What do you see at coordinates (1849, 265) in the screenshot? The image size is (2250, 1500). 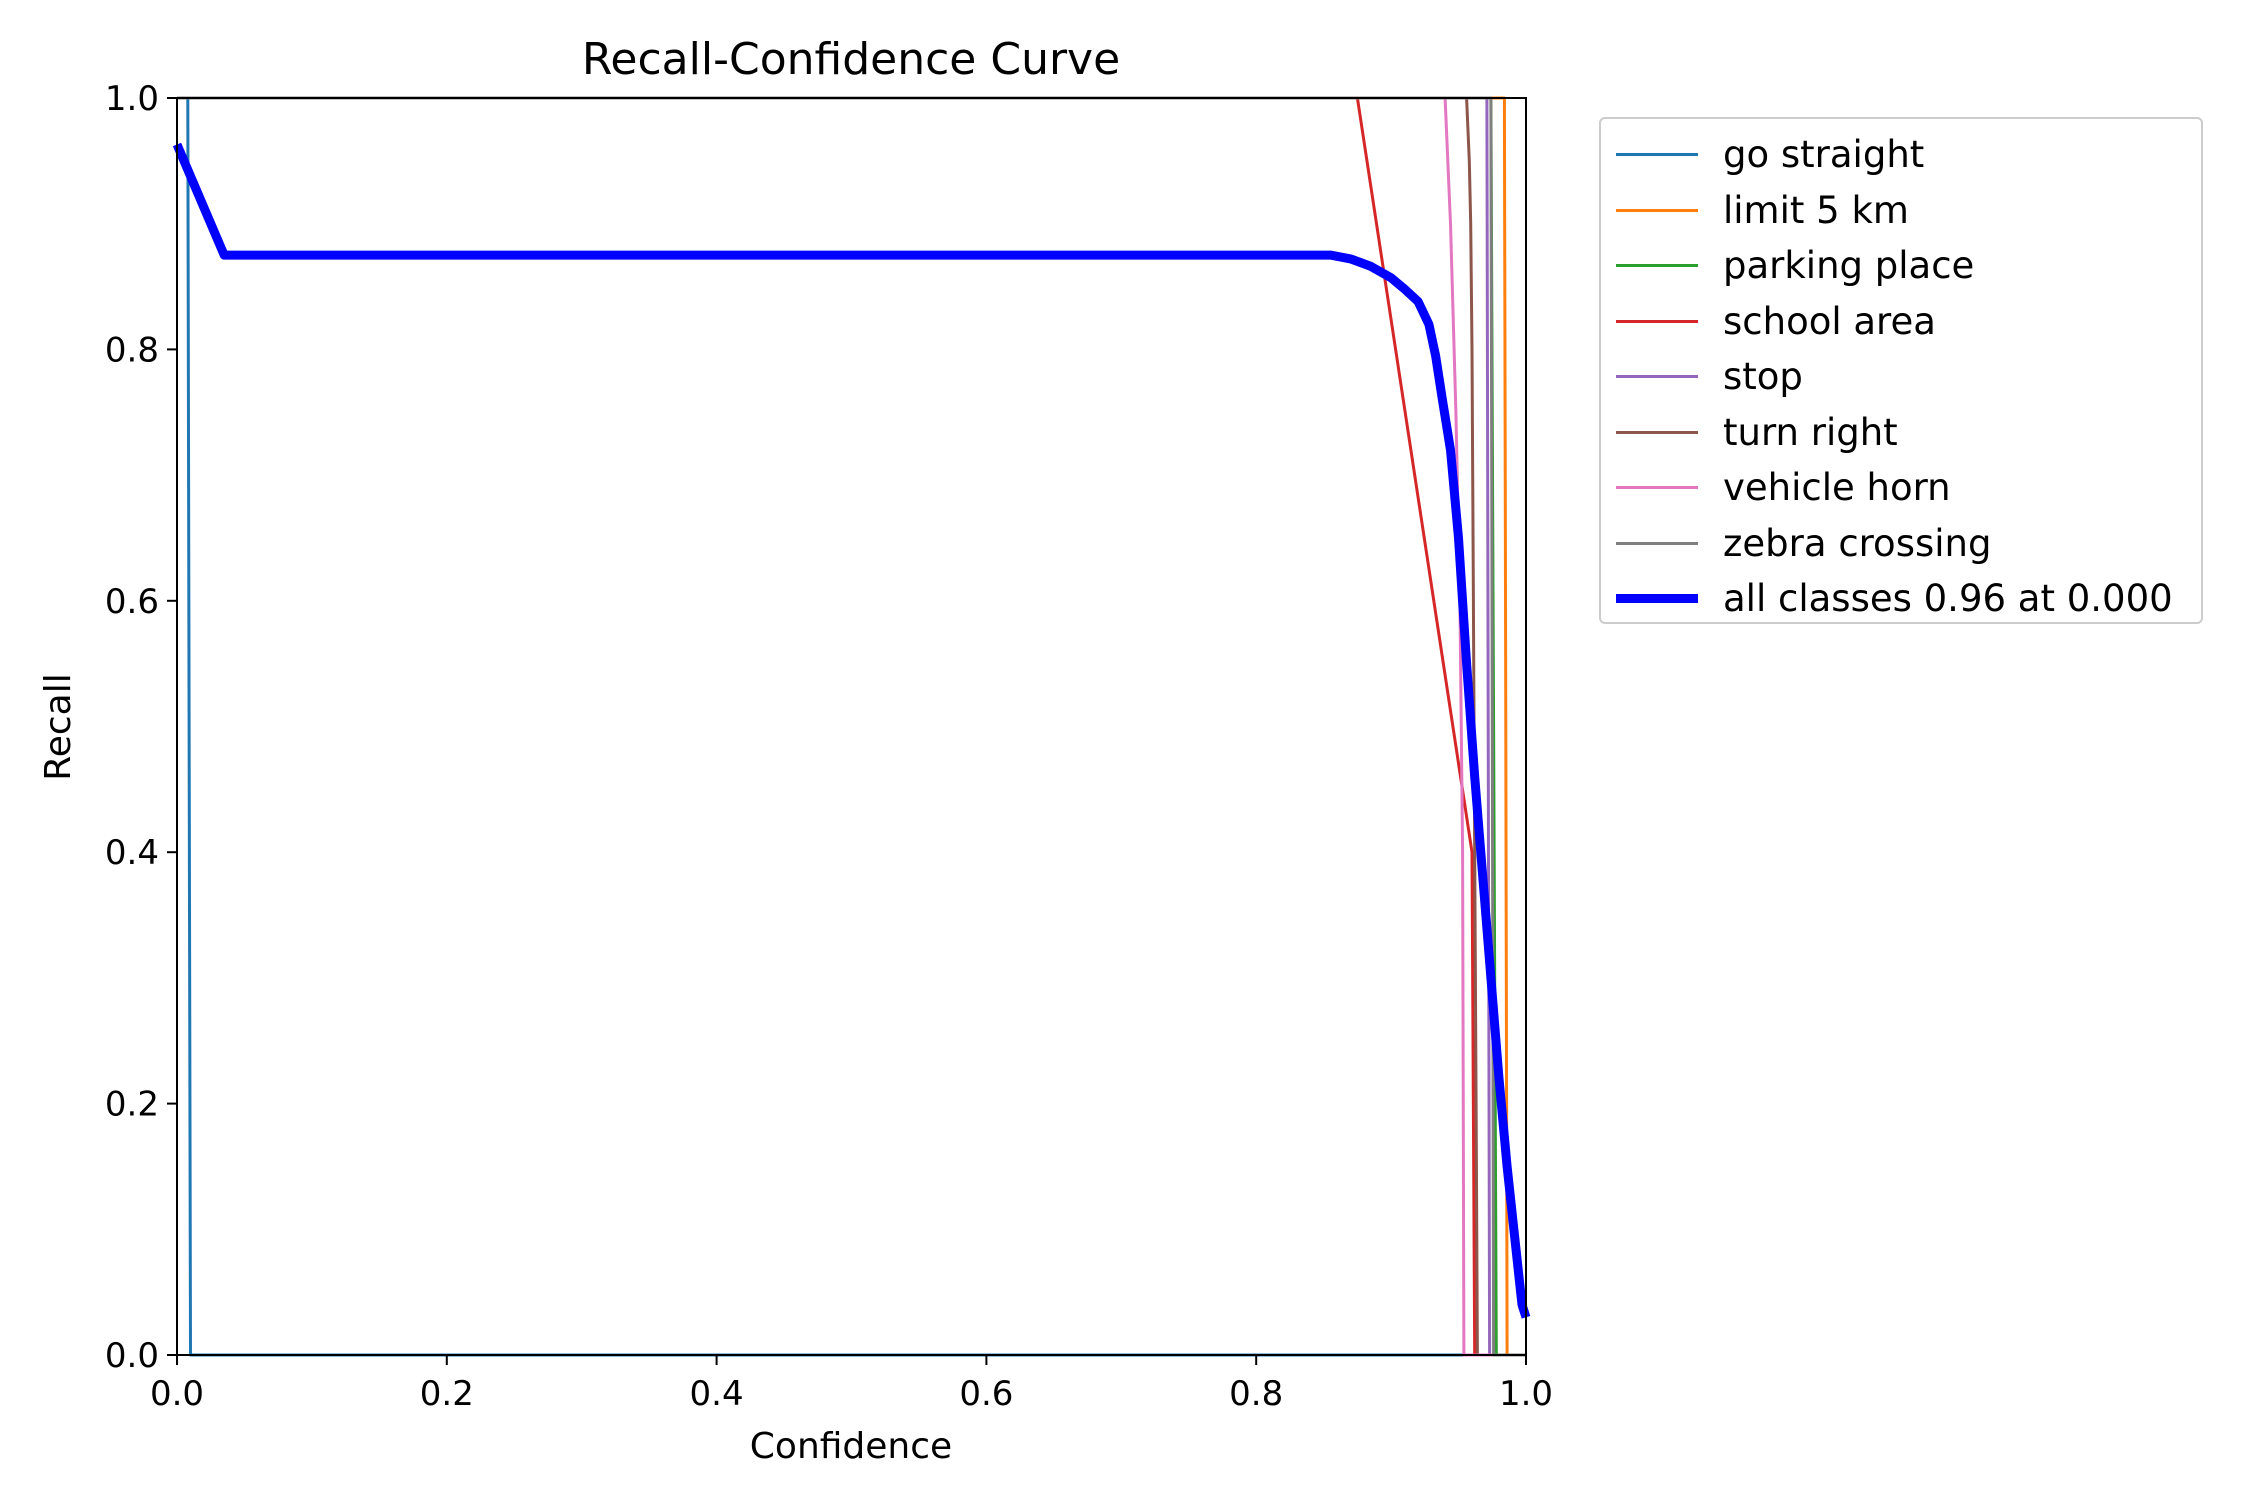 I see `legend-label: parking place` at bounding box center [1849, 265].